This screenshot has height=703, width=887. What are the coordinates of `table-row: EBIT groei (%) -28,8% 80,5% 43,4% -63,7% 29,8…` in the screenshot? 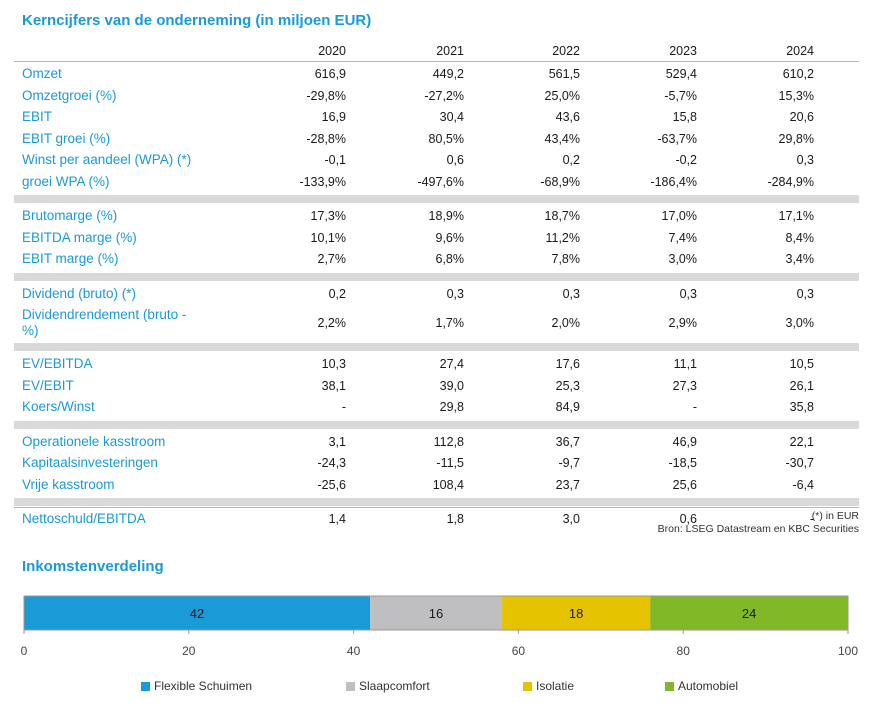 It's located at (443, 140).